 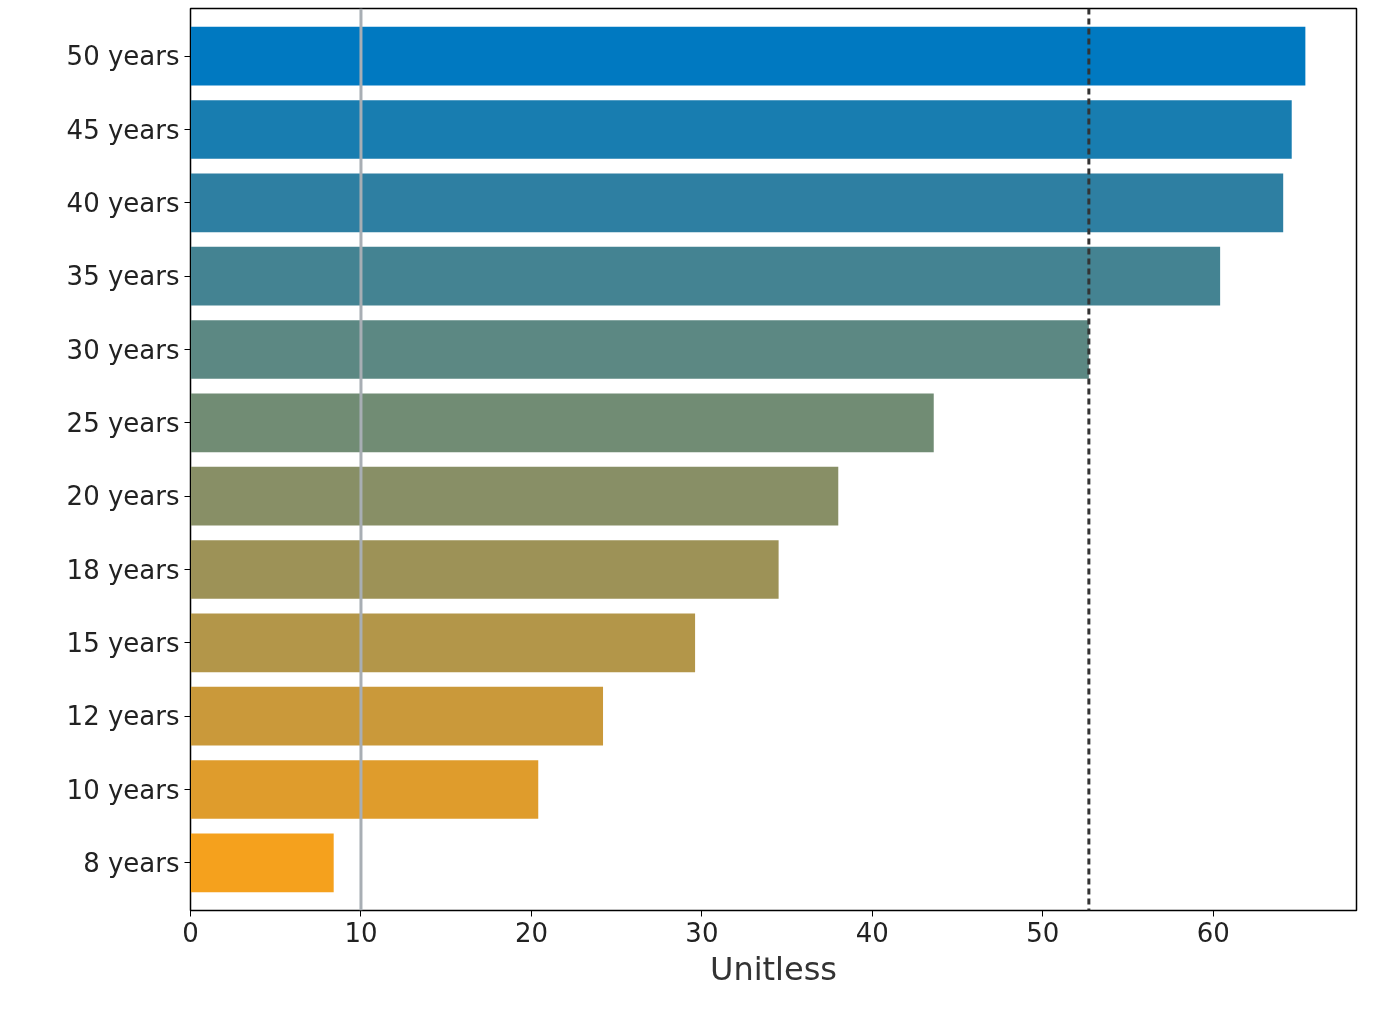 What do you see at coordinates (123, 276) in the screenshot?
I see `y-tick-label: 35 years` at bounding box center [123, 276].